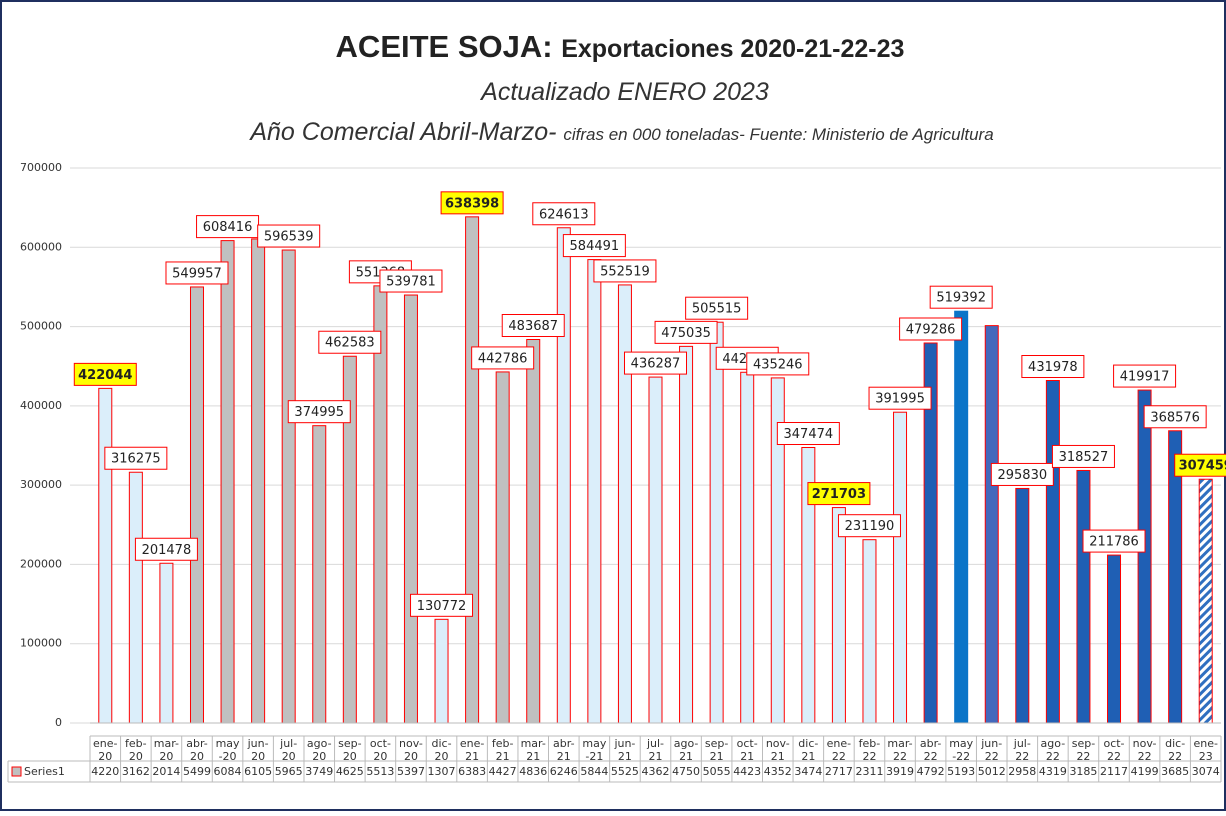  I want to click on x-tick-label: jun-22, so click(991, 750).